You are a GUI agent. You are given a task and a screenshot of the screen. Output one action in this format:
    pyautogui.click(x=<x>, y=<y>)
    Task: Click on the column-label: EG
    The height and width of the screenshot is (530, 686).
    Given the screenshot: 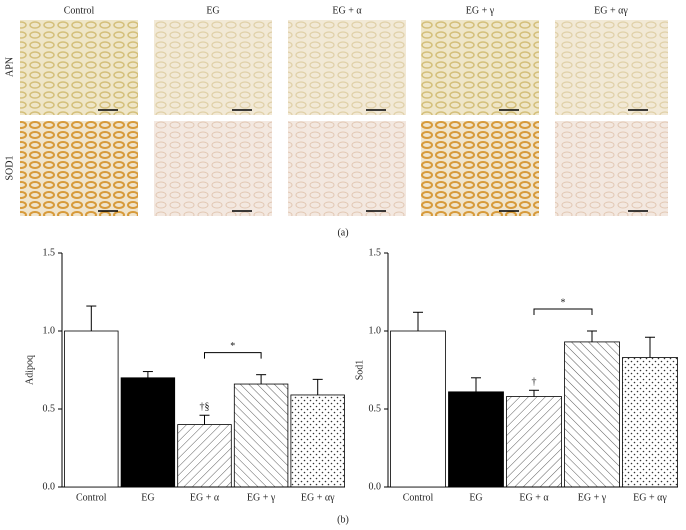 What is the action you would take?
    pyautogui.click(x=212, y=10)
    